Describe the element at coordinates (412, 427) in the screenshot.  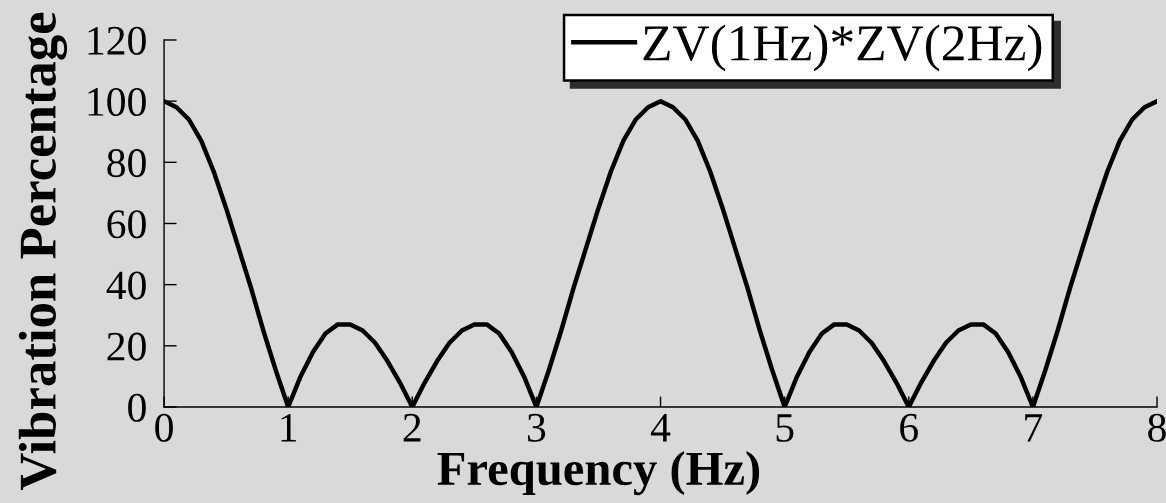
I see `x-tick-label: 2` at that location.